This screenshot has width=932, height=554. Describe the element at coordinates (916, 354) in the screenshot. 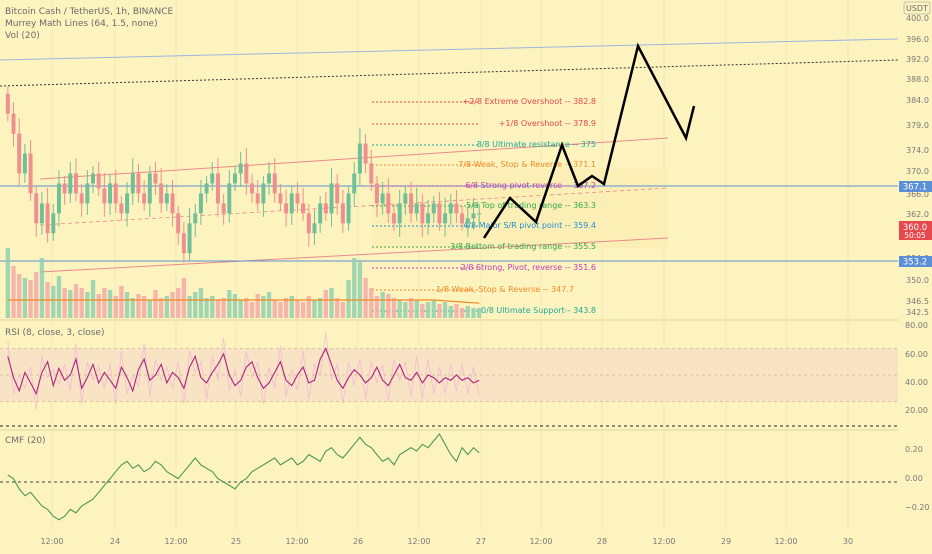

I see `rsi-axis-tick: 60.00` at that location.